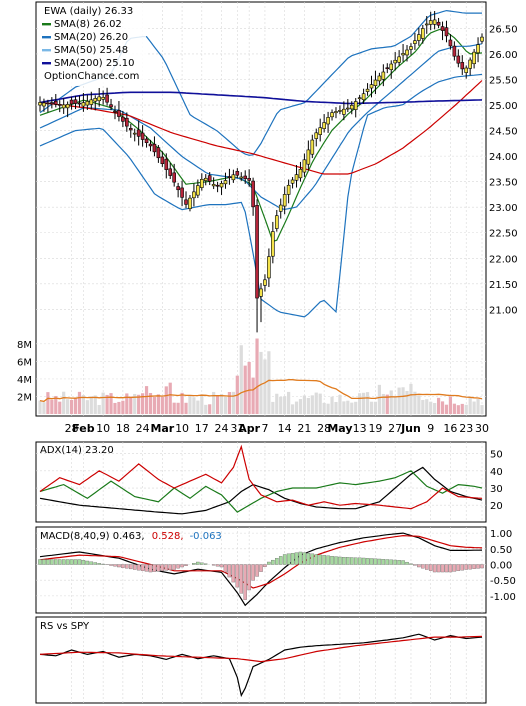 The width and height of the screenshot is (526, 706). Describe the element at coordinates (24, 397) in the screenshot. I see `volume-tick-label: 2M` at that location.